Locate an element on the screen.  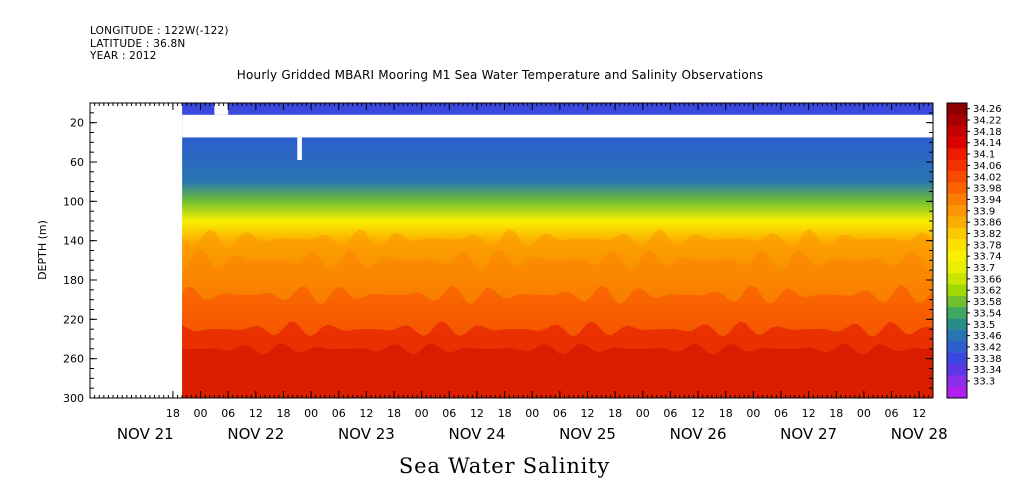
colorbar-label: 34.14 is located at coordinates (987, 143).